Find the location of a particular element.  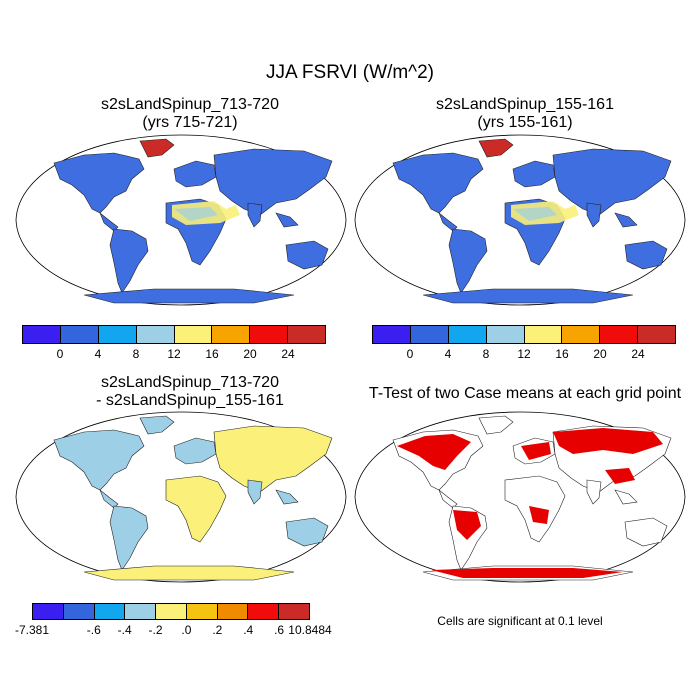

colorbar-tick-label: -7.381 is located at coordinates (32, 630).